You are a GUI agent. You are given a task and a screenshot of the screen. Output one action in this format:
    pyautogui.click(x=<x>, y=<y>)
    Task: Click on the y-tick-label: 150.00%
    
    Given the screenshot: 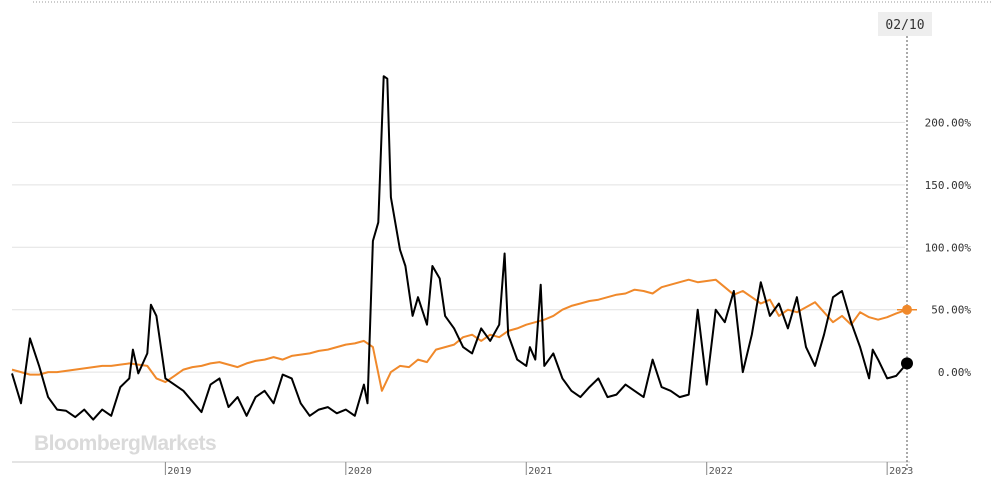 What is the action you would take?
    pyautogui.click(x=948, y=185)
    